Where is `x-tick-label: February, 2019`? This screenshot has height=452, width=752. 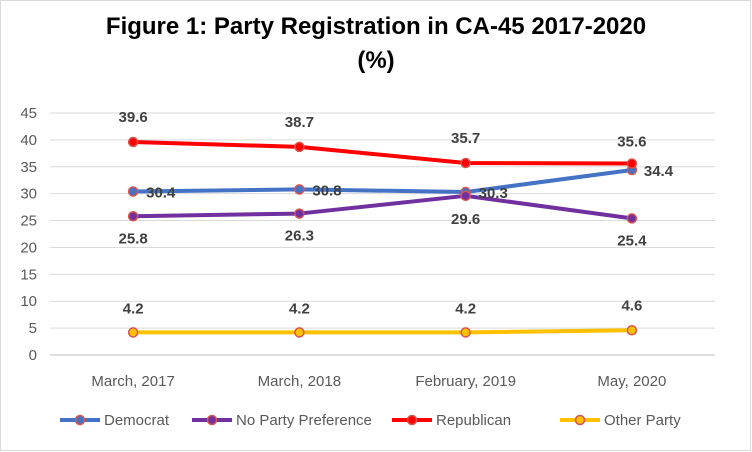
x-tick-label: February, 2019 is located at coordinates (465, 381).